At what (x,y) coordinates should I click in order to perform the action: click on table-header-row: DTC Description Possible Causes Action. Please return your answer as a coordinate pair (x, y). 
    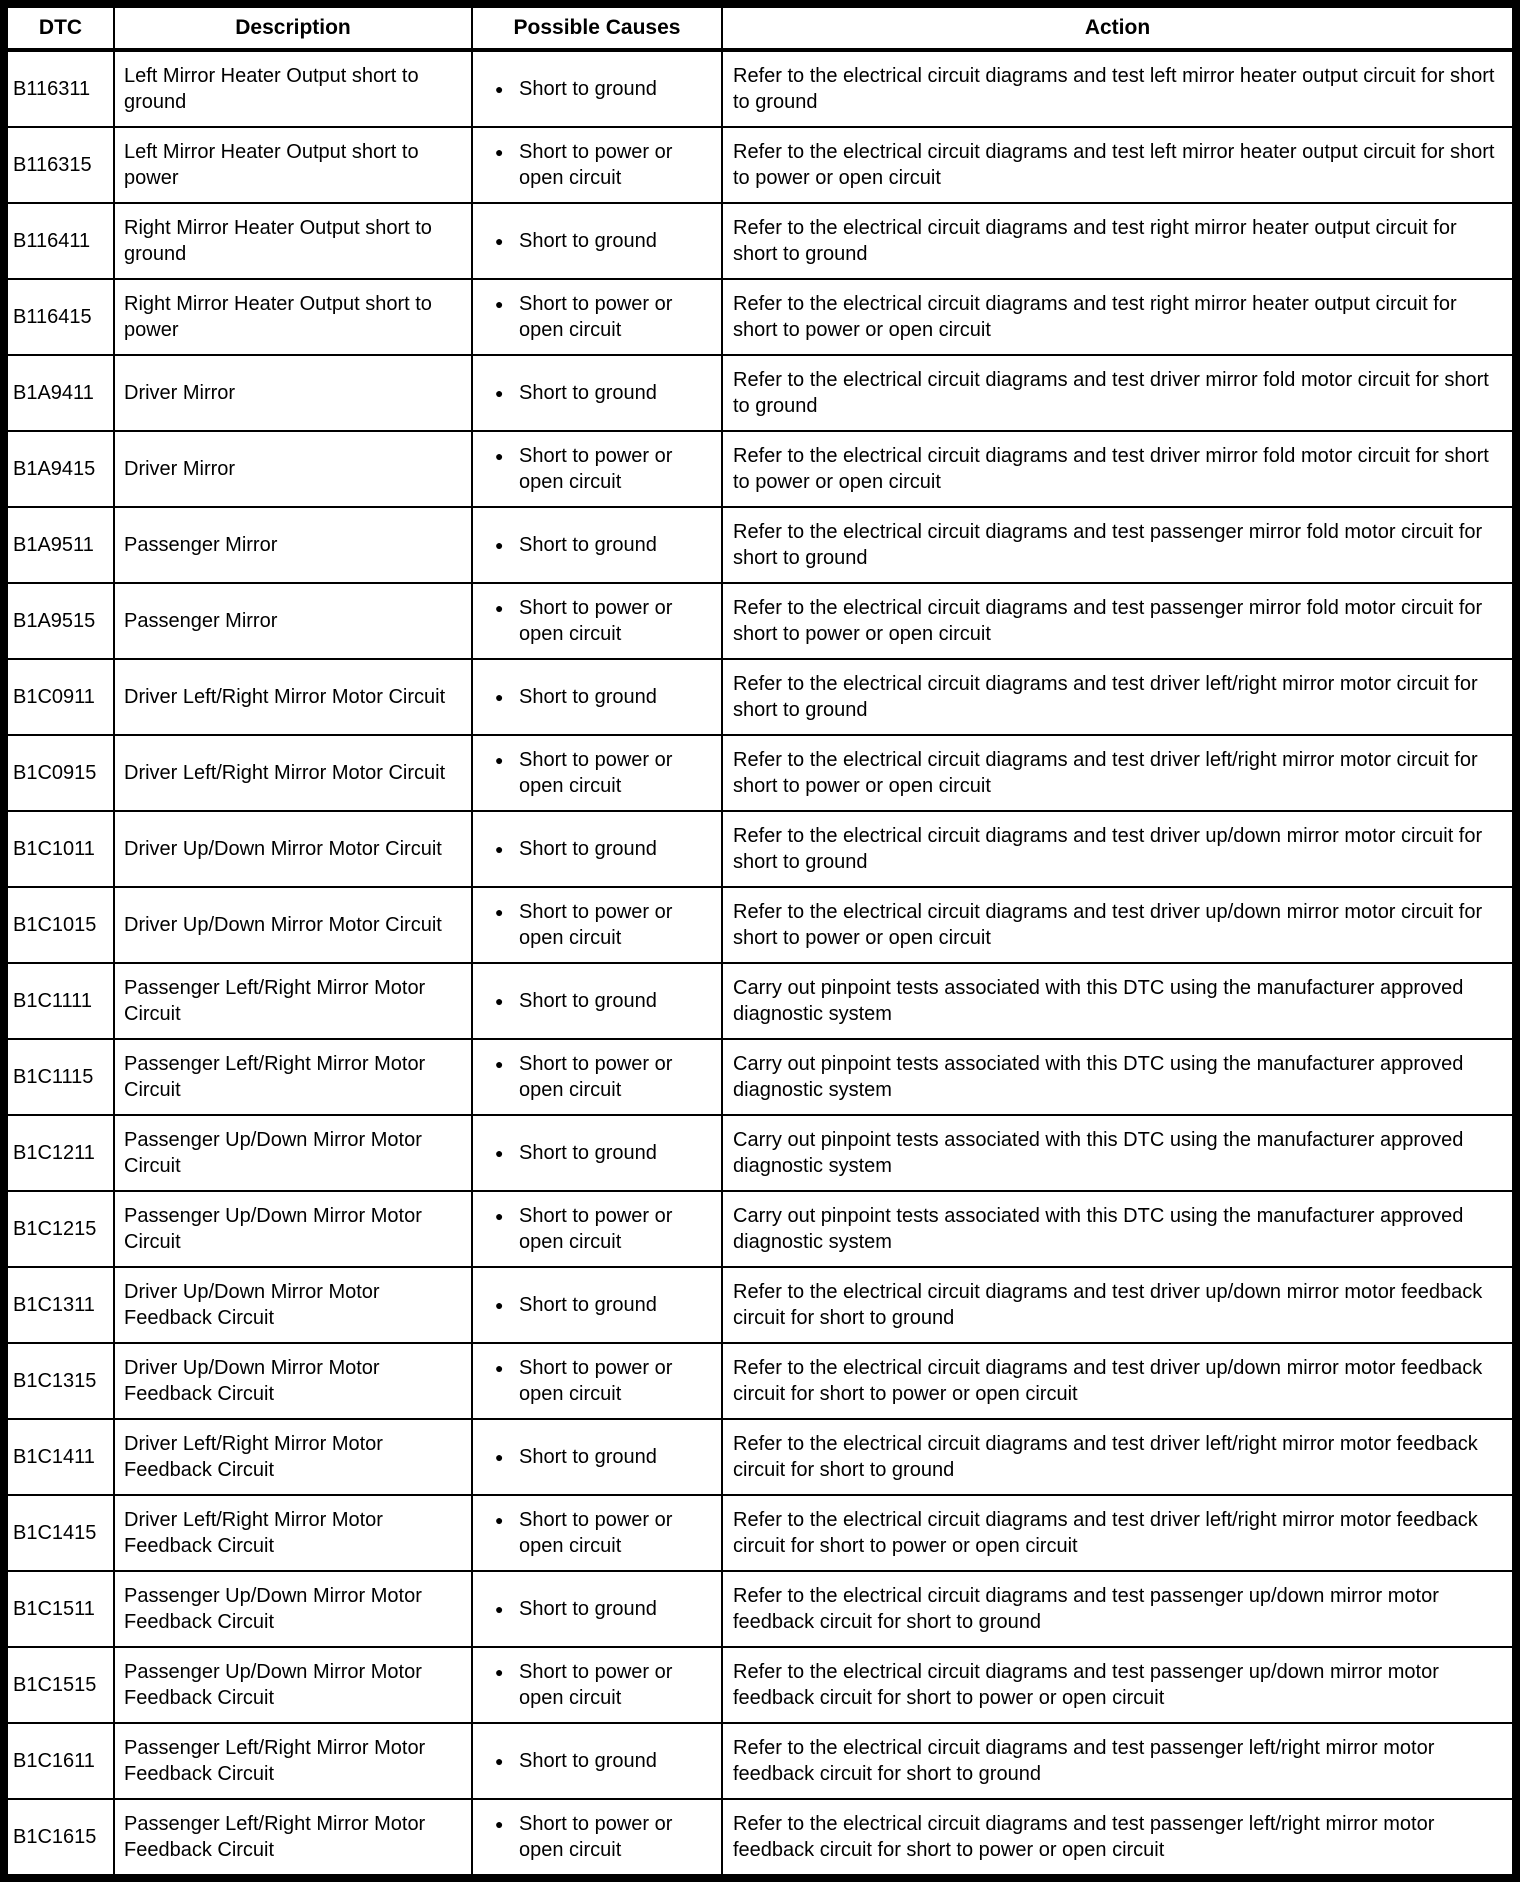
    Looking at the image, I should click on (760, 27).